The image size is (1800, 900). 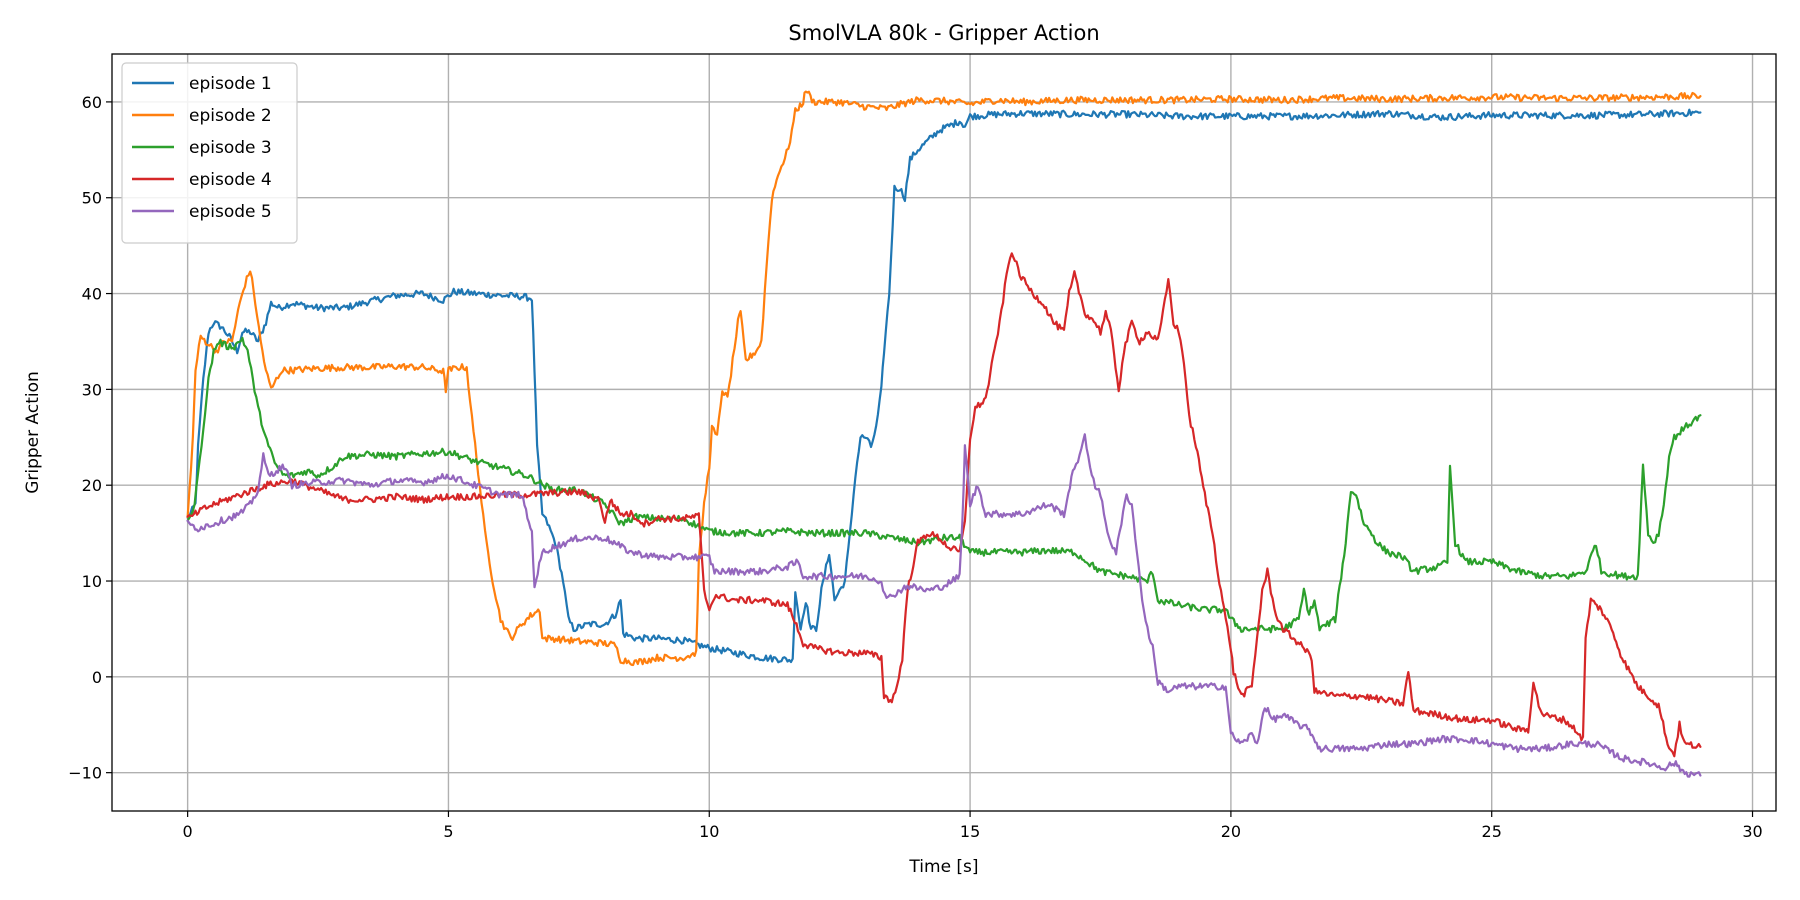 What do you see at coordinates (943, 867) in the screenshot?
I see `x-axis-label: Time [s]` at bounding box center [943, 867].